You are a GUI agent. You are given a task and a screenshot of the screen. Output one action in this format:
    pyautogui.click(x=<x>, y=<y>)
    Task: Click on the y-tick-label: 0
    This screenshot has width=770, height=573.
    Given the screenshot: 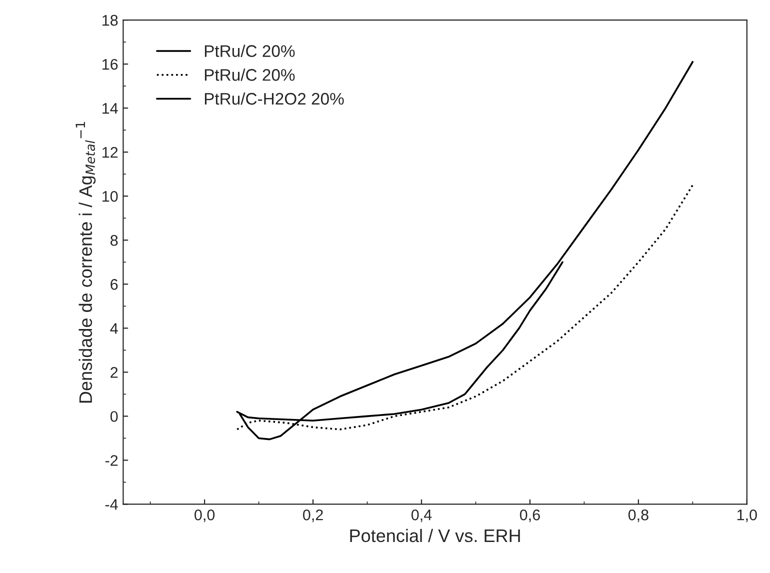 What is the action you would take?
    pyautogui.click(x=114, y=416)
    